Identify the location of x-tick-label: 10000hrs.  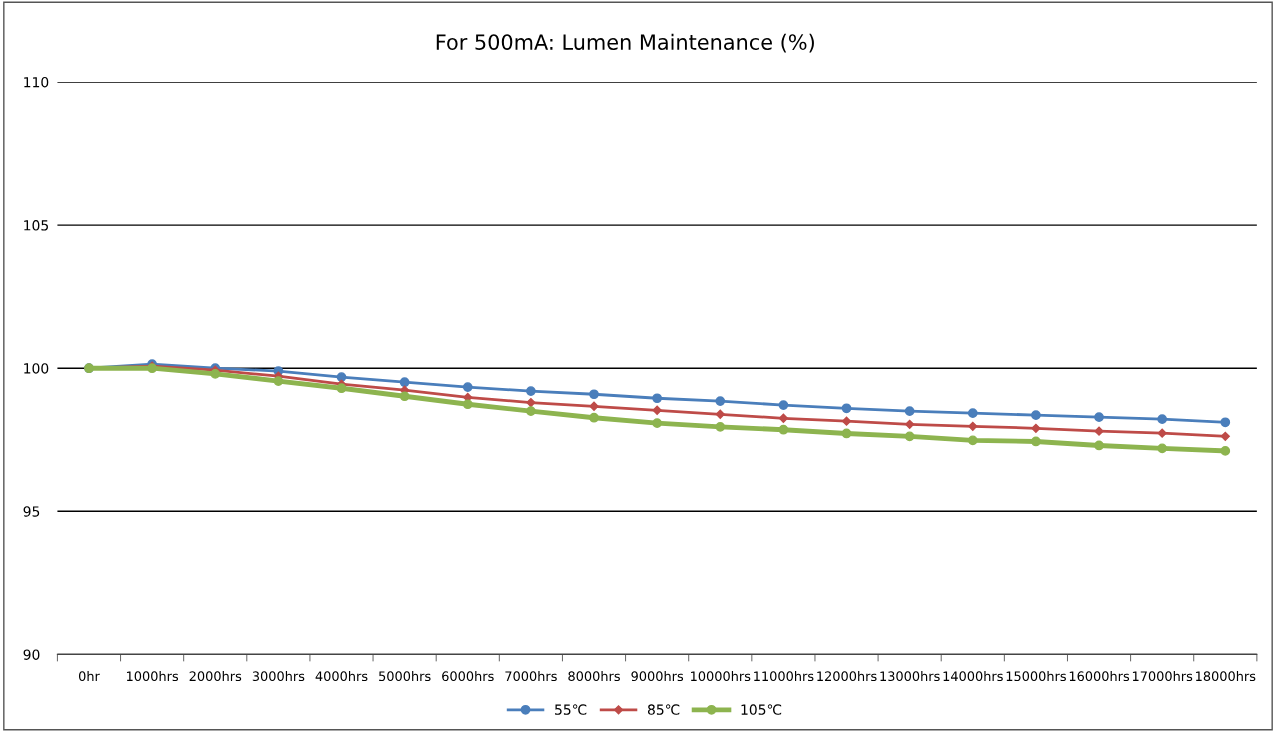
(721, 676).